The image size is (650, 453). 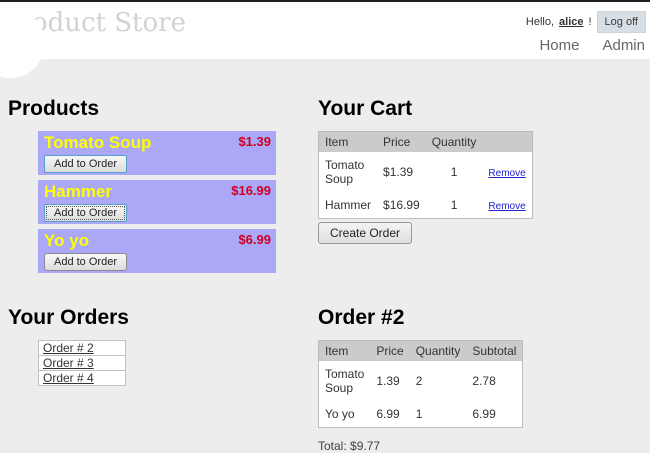 I want to click on cart-heading: Your Cart, so click(x=365, y=108).